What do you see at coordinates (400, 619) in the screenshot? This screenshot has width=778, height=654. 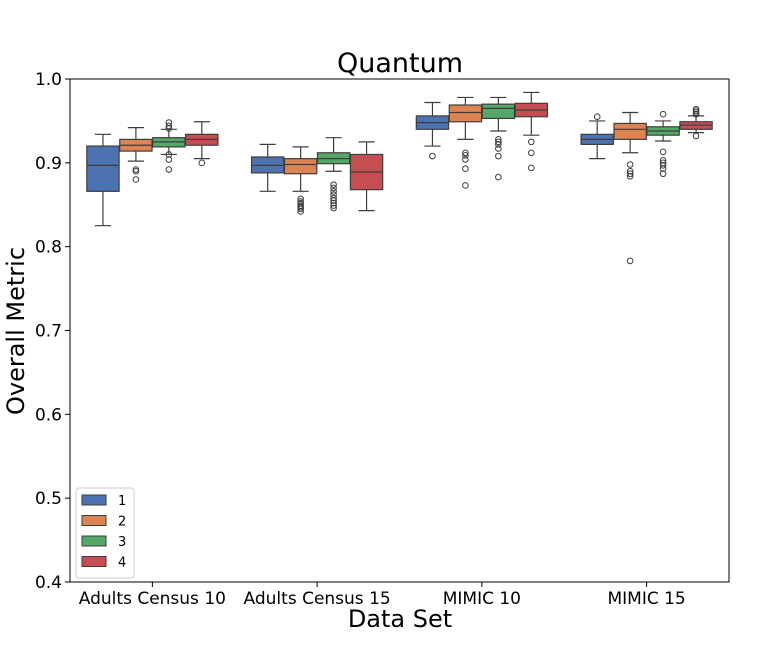 I see `x-axis-title: Data Set` at bounding box center [400, 619].